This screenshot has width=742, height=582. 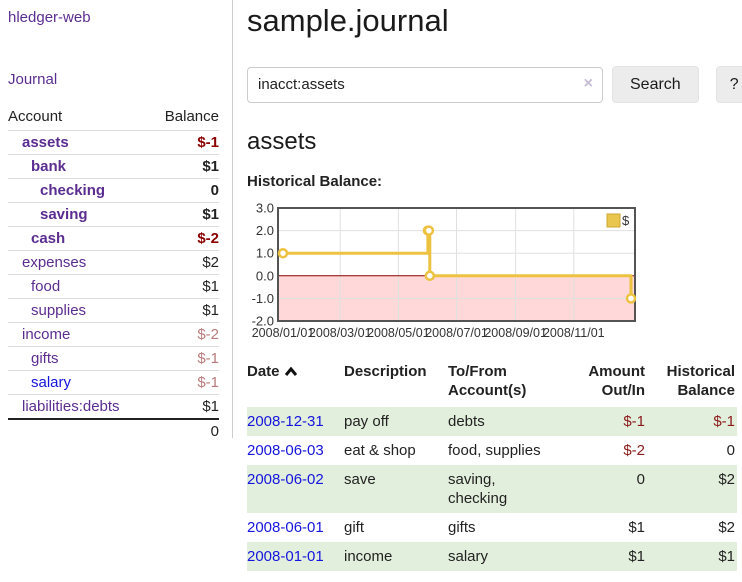 I want to click on transaction-description: gift, so click(x=354, y=527).